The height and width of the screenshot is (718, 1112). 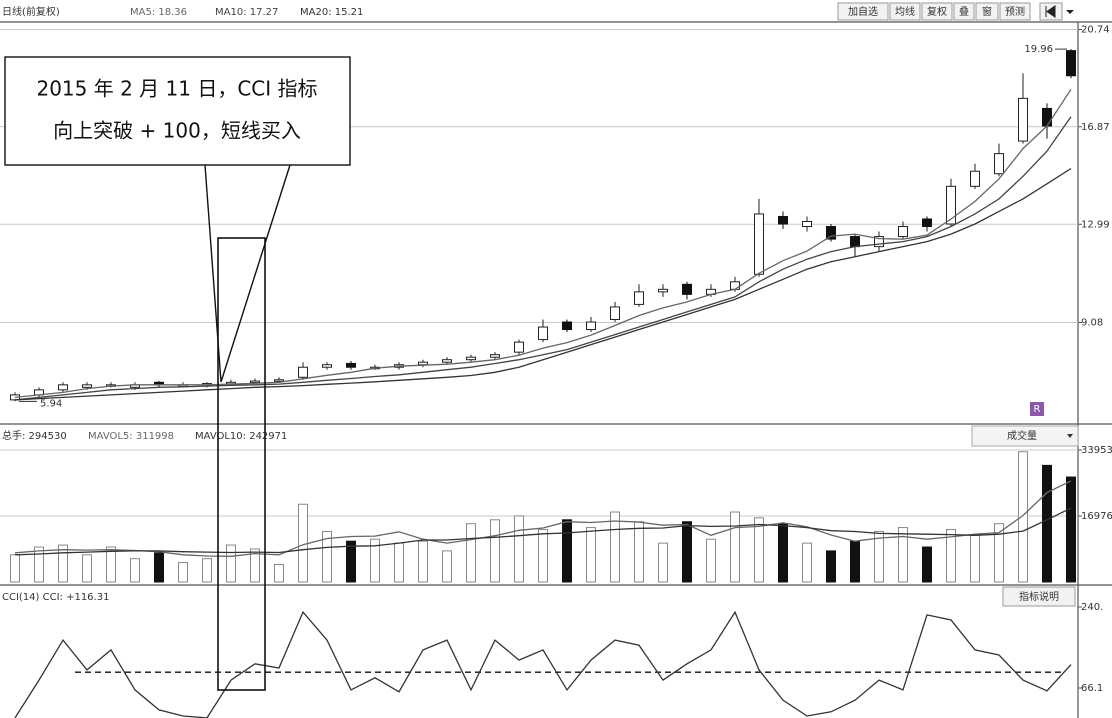 I want to click on callout-line, so click(x=247, y=273).